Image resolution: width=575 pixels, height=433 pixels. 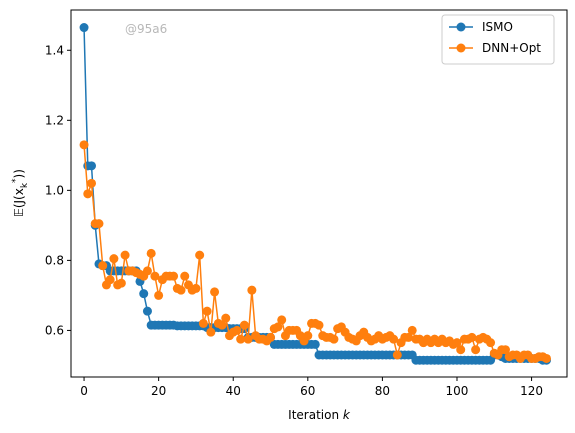 I want to click on y-axis-ticks: 0.6 0.8 1.0 1.2 1.4, so click(x=58, y=190).